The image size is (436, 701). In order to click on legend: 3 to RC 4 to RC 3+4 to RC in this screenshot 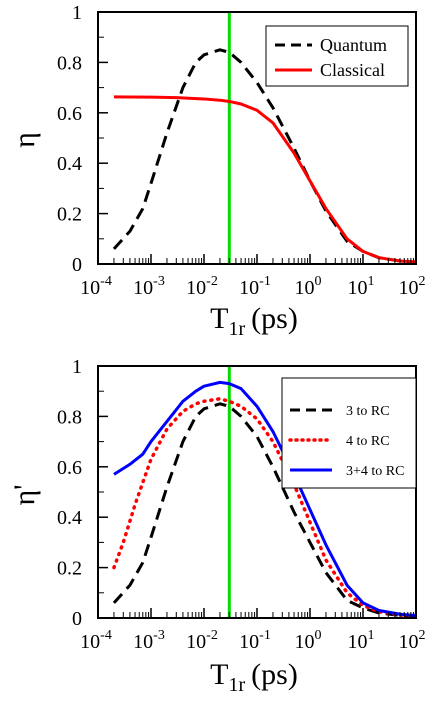, I will do `click(349, 433)`.